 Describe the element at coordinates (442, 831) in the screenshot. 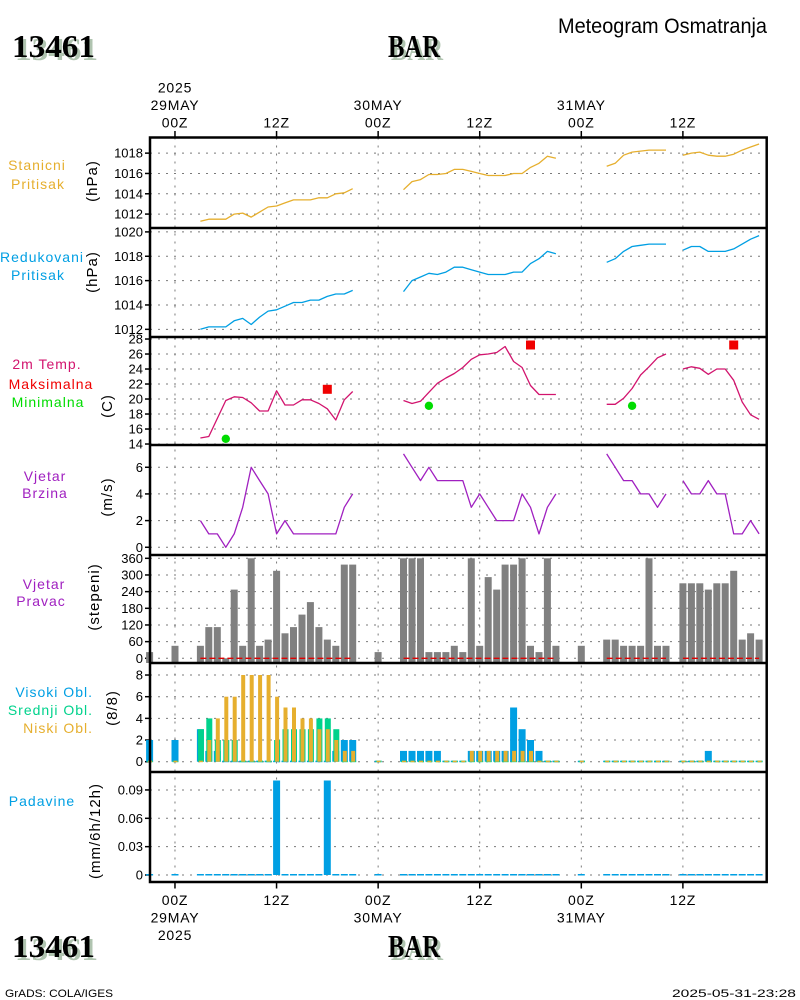

I see `precipitation-panel: 0 0.03 0.06 0.09` at that location.